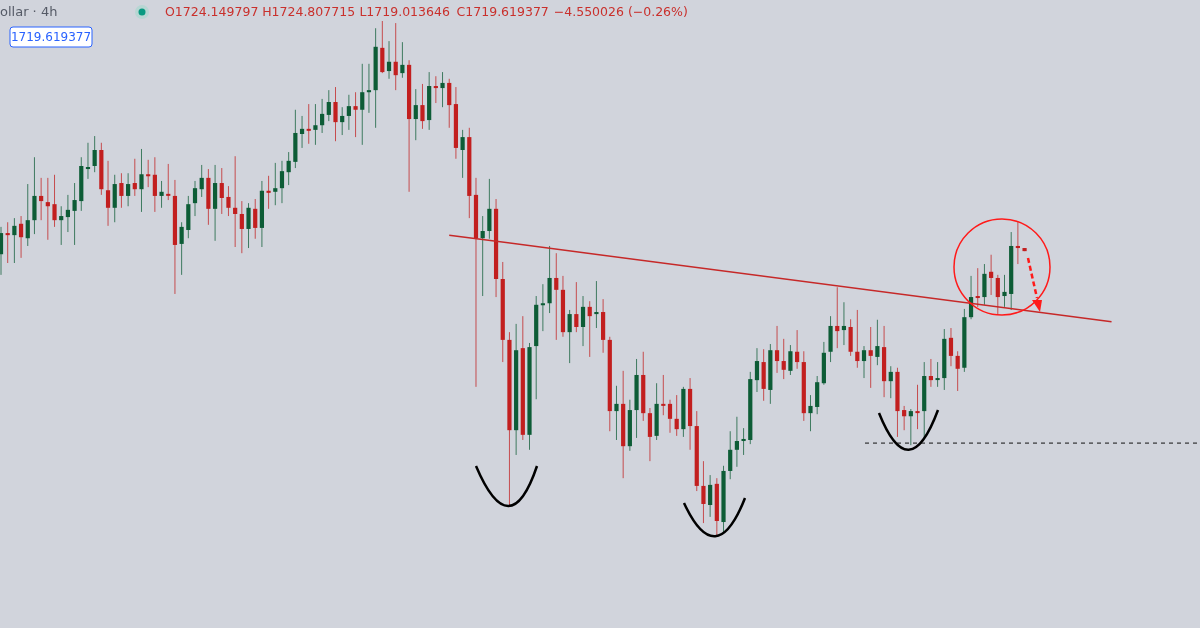  Describe the element at coordinates (502, 11) in the screenshot. I see `text: C1719.619377` at that location.